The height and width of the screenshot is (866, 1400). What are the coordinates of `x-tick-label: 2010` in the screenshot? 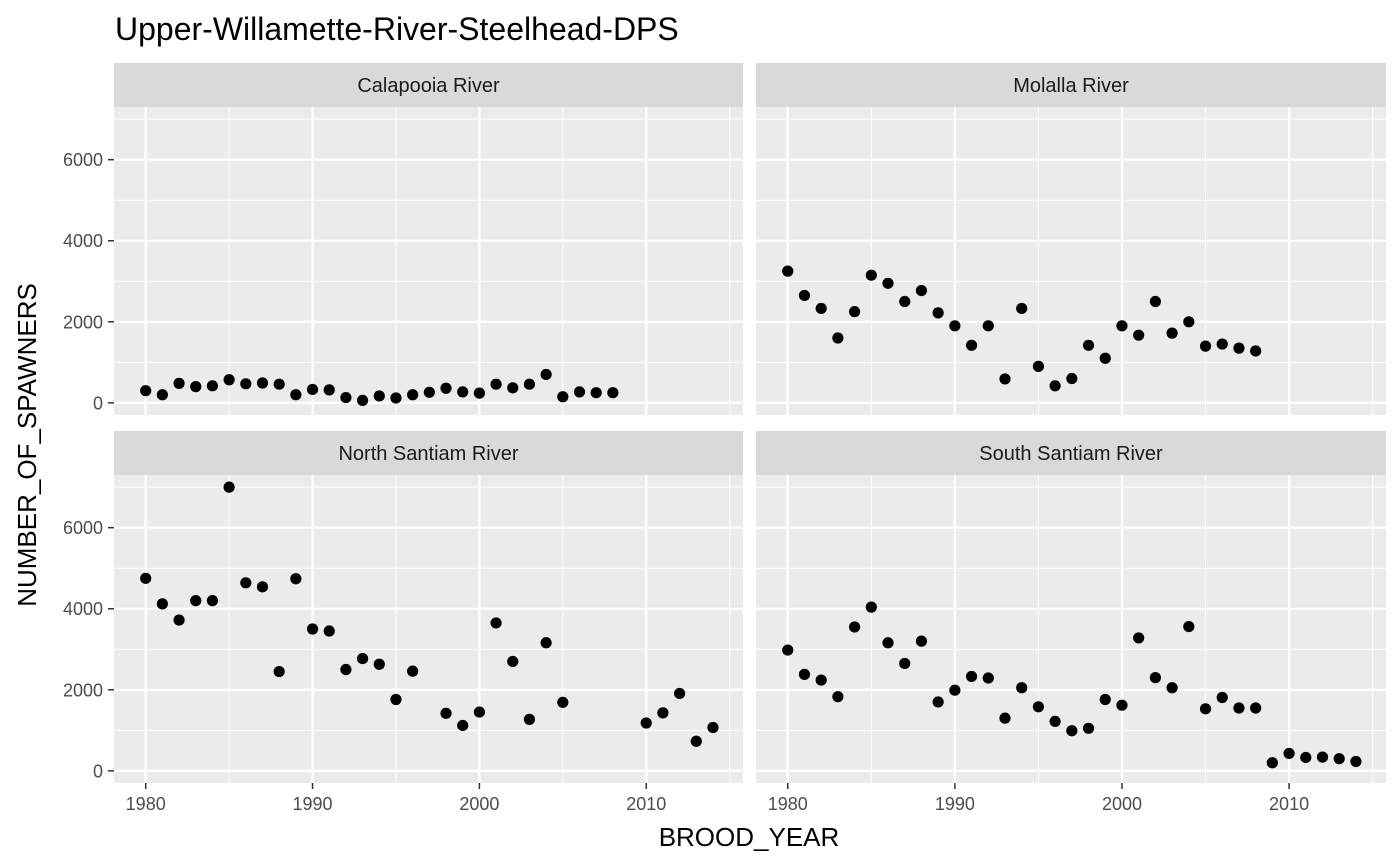 It's located at (1289, 804).